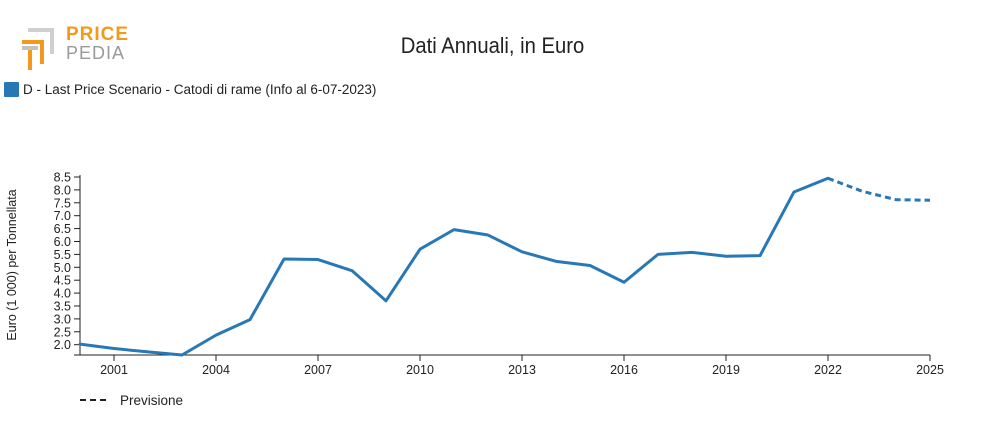  I want to click on y-tick-label: 8.0, so click(62, 190).